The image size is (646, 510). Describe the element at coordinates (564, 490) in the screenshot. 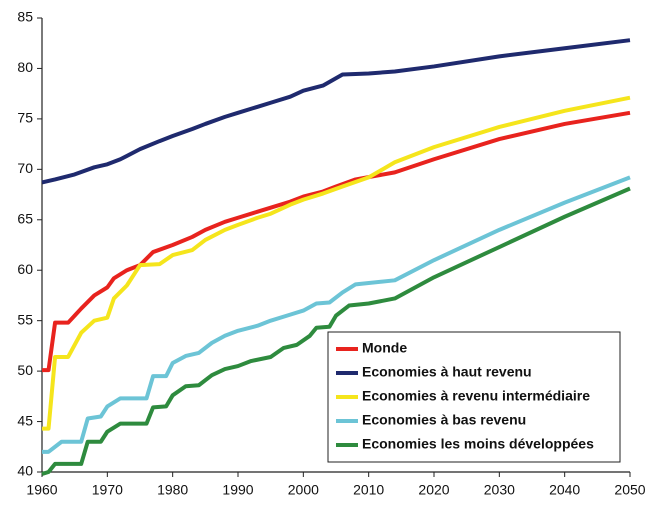

I see `x-tick-label: 2040` at that location.